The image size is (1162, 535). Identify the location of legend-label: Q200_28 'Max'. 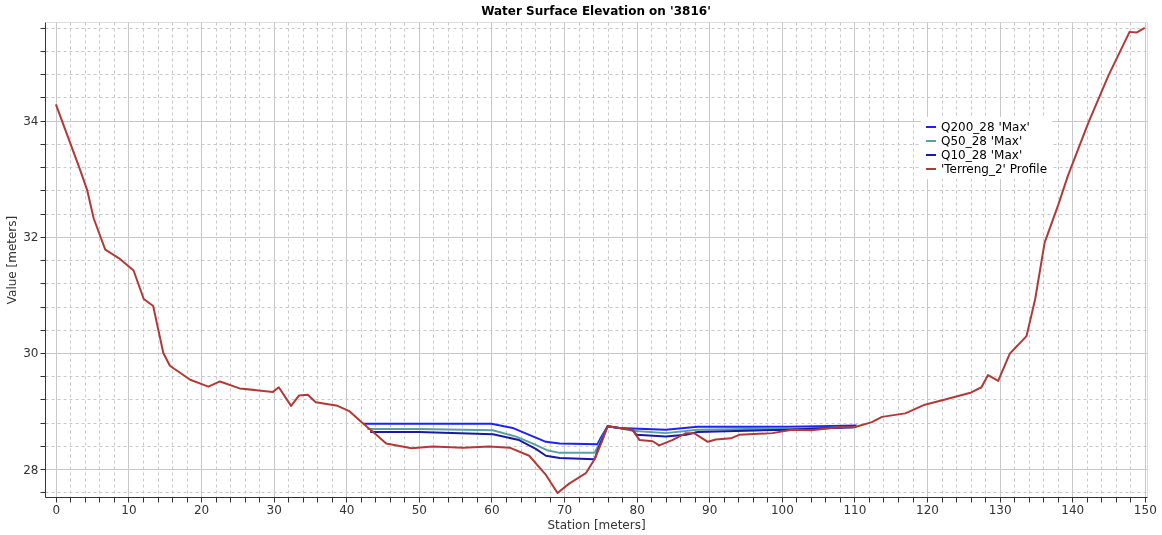
(985, 127).